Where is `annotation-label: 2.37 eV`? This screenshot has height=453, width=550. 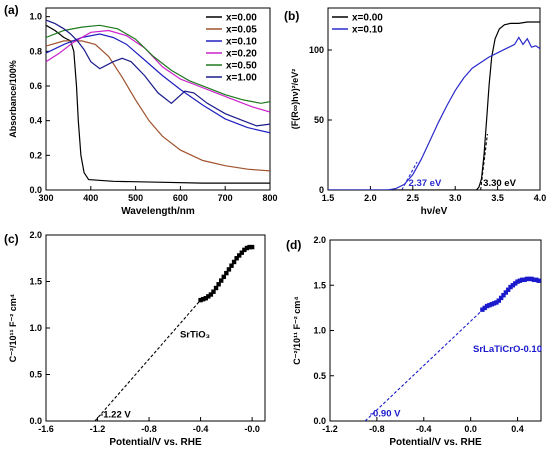
annotation-label: 2.37 eV is located at coordinates (425, 183).